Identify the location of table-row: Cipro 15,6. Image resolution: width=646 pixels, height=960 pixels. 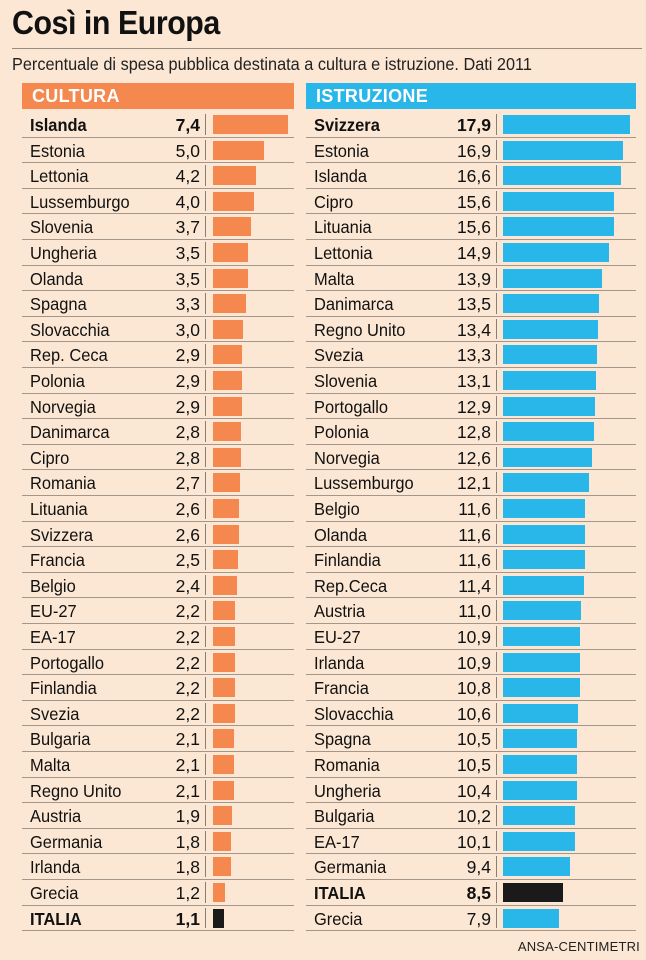
(471, 202).